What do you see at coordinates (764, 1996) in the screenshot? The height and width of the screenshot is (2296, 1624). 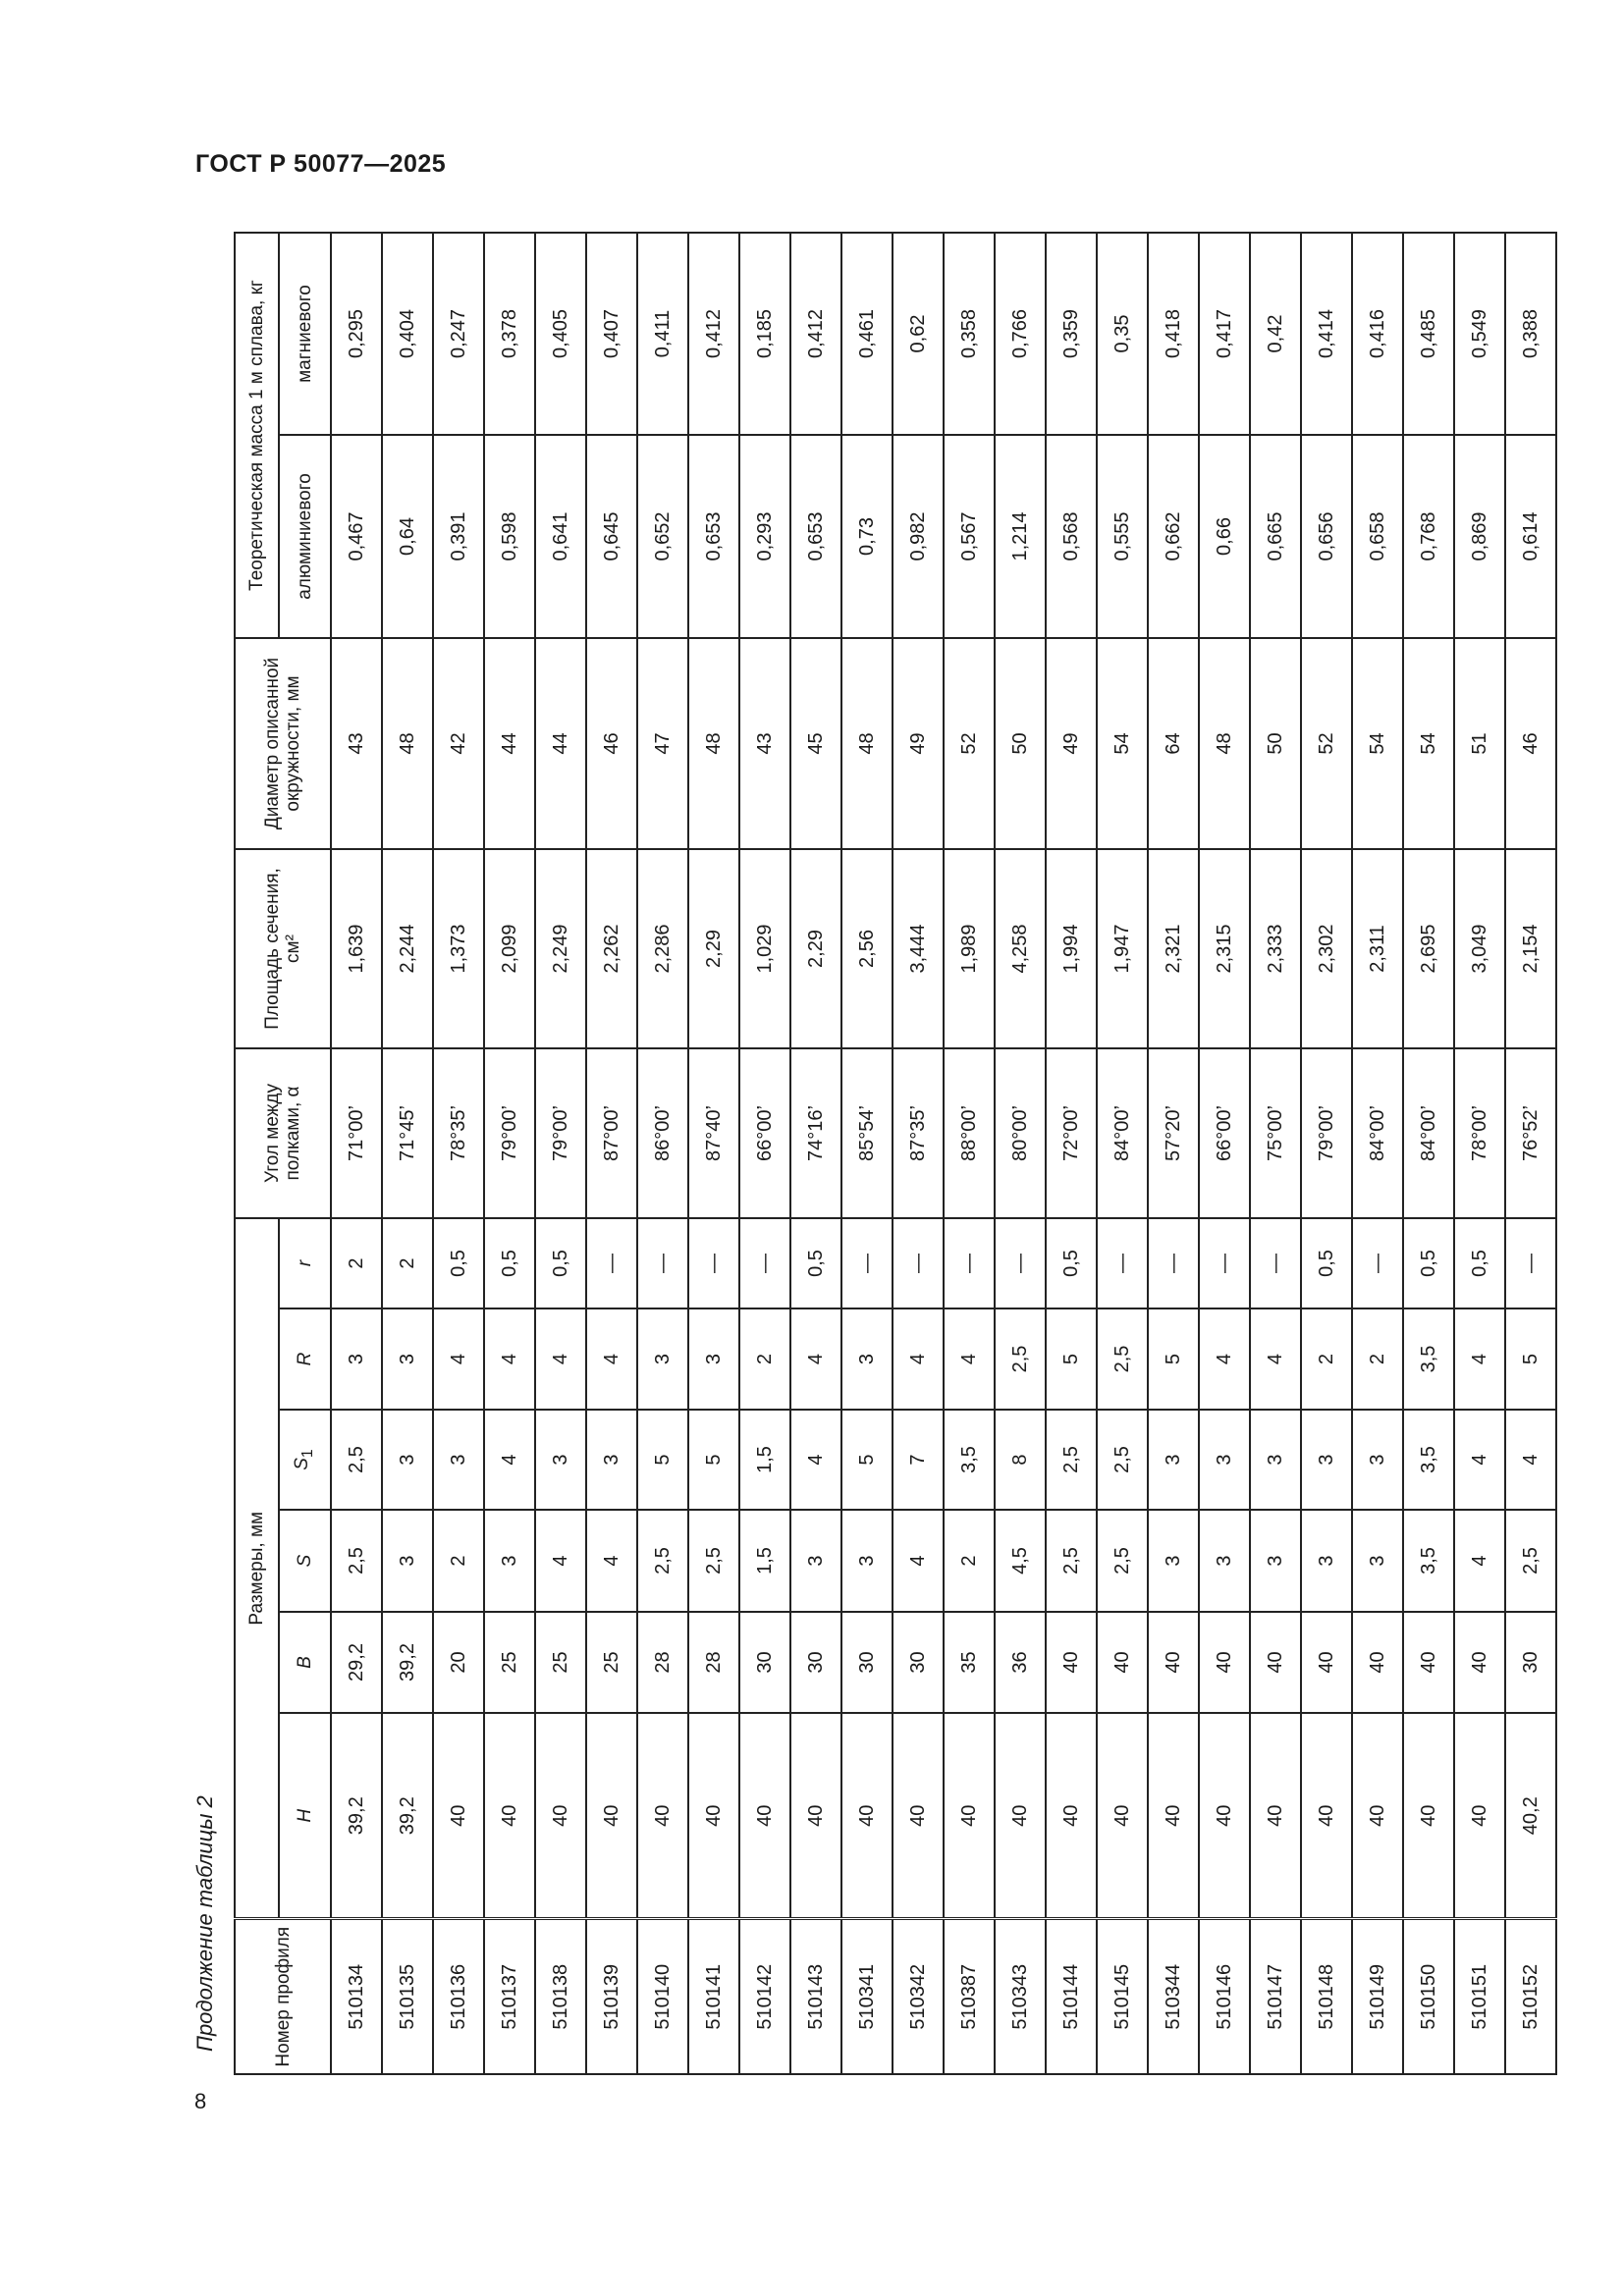 I see `cell-profile-number: 510142` at bounding box center [764, 1996].